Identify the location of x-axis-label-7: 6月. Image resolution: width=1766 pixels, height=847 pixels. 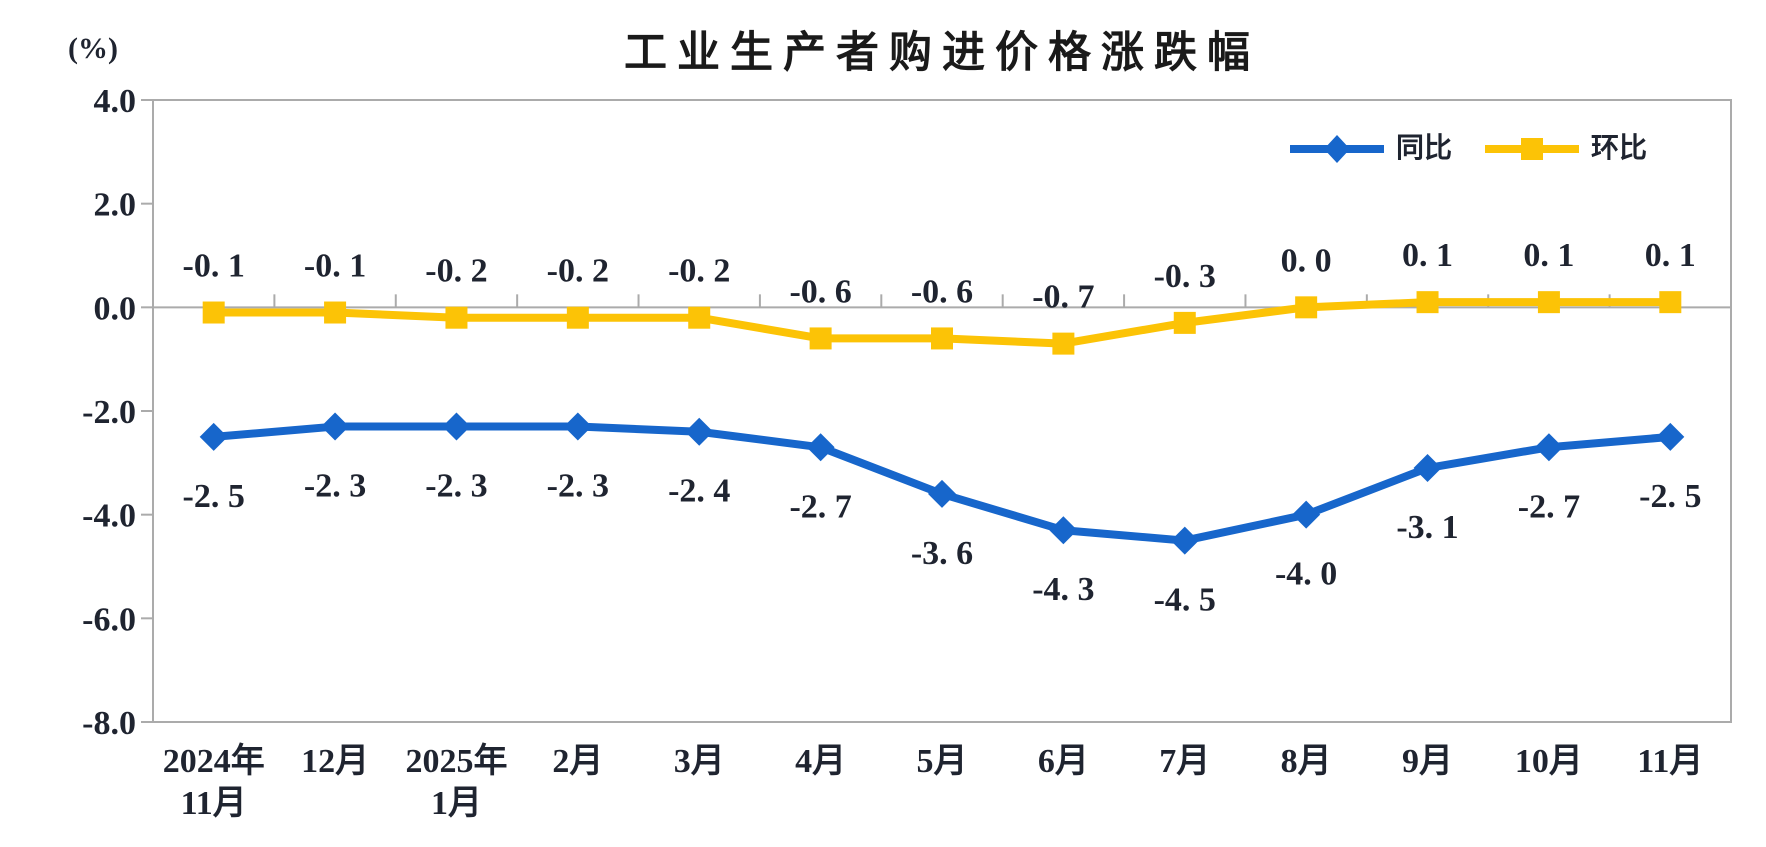
(1063, 761).